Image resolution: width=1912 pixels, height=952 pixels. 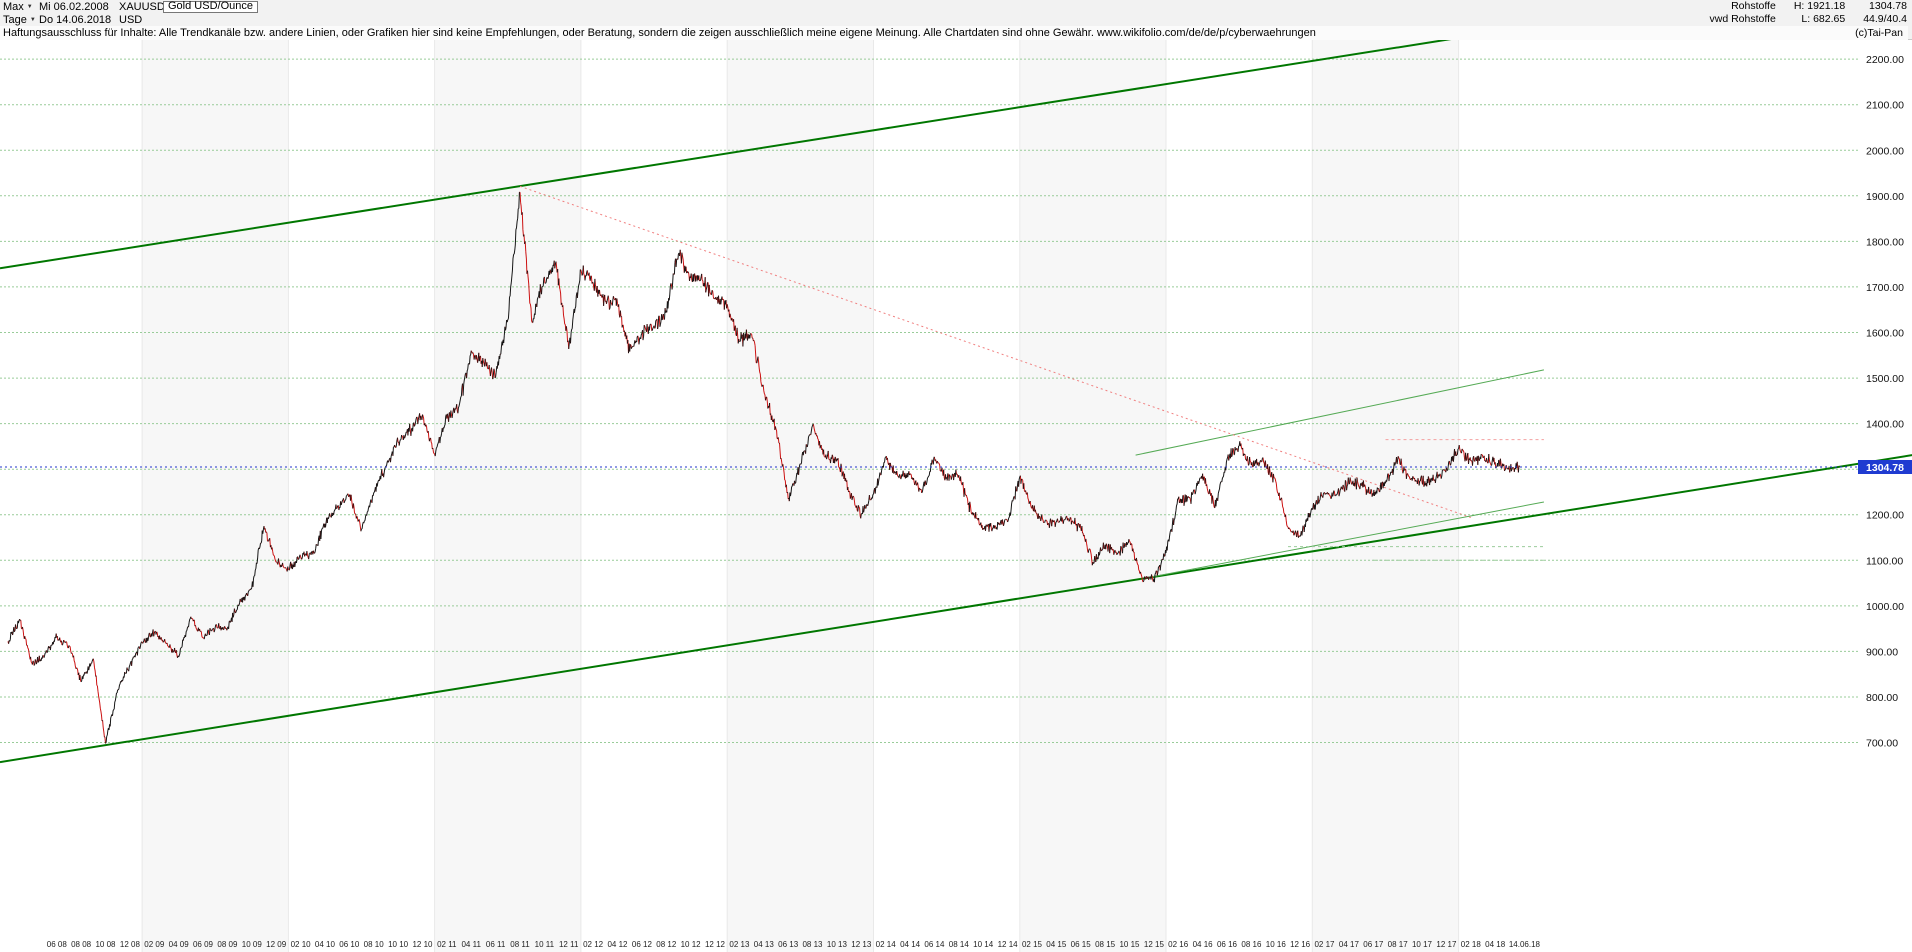 What do you see at coordinates (1885, 197) in the screenshot?
I see `svg-text: 1900.00` at bounding box center [1885, 197].